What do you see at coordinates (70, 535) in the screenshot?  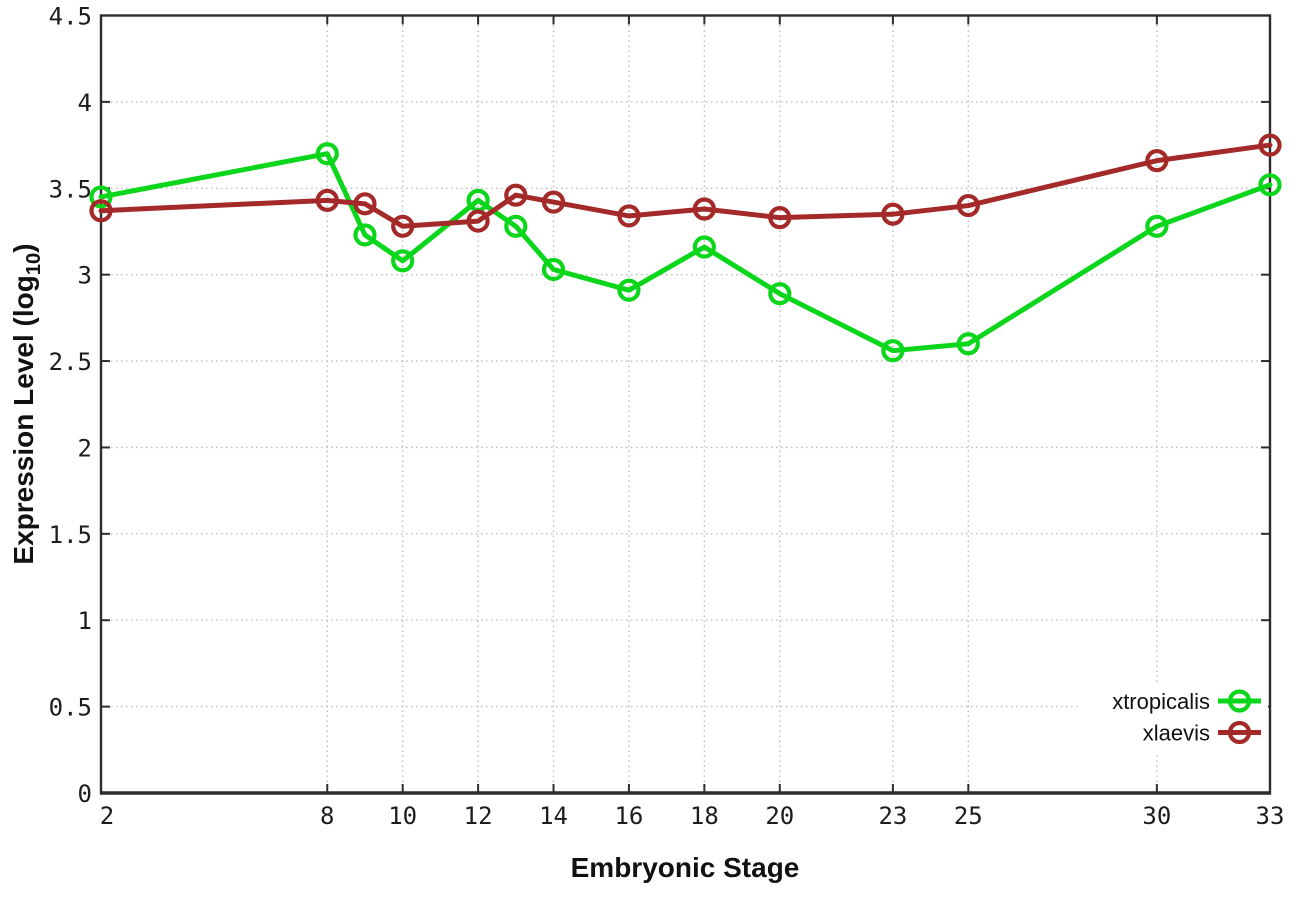 I see `y-tick-label: 1.5` at bounding box center [70, 535].